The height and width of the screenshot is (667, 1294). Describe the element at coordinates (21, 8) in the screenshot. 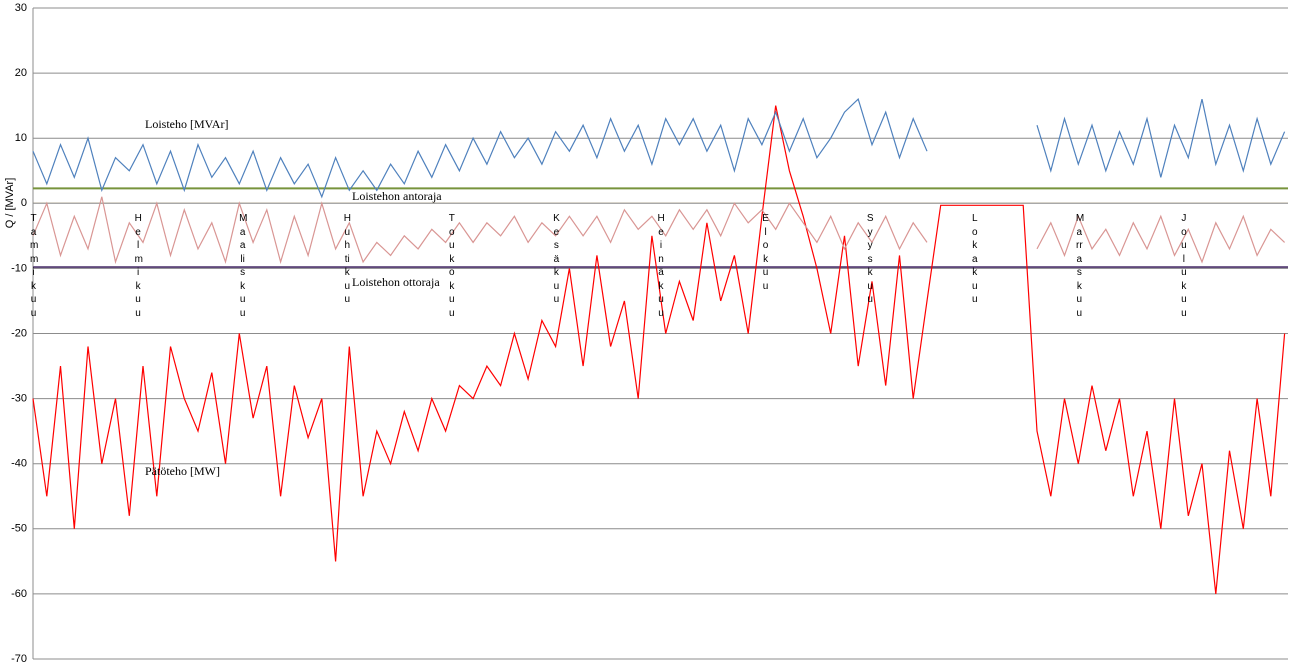

I see `y-tick-label: 30` at that location.